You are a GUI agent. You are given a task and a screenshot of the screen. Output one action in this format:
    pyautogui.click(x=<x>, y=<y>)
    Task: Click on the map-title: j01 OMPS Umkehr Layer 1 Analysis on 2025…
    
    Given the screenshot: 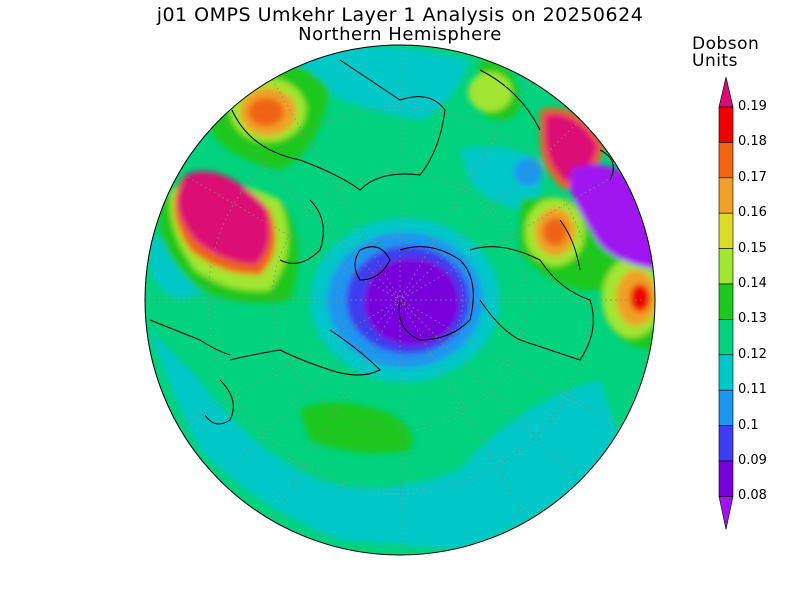 What is the action you would take?
    pyautogui.click(x=400, y=15)
    